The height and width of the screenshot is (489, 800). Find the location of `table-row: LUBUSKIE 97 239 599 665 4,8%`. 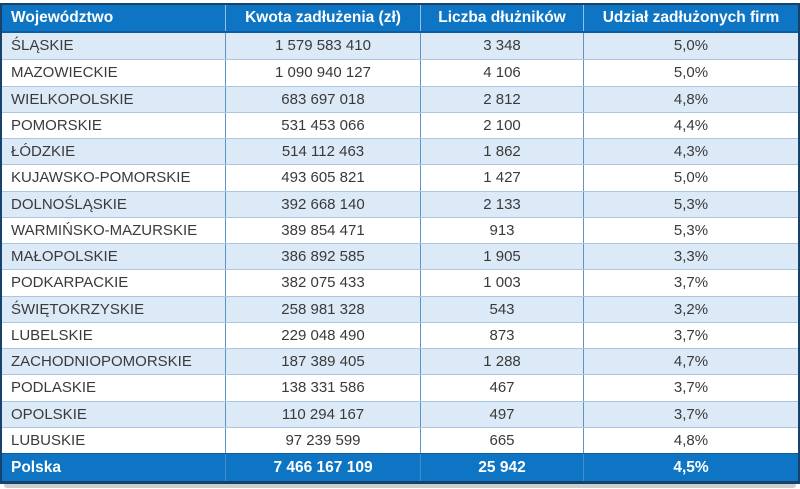

table-row: LUBUSKIE 97 239 599 665 4,8% is located at coordinates (400, 439).